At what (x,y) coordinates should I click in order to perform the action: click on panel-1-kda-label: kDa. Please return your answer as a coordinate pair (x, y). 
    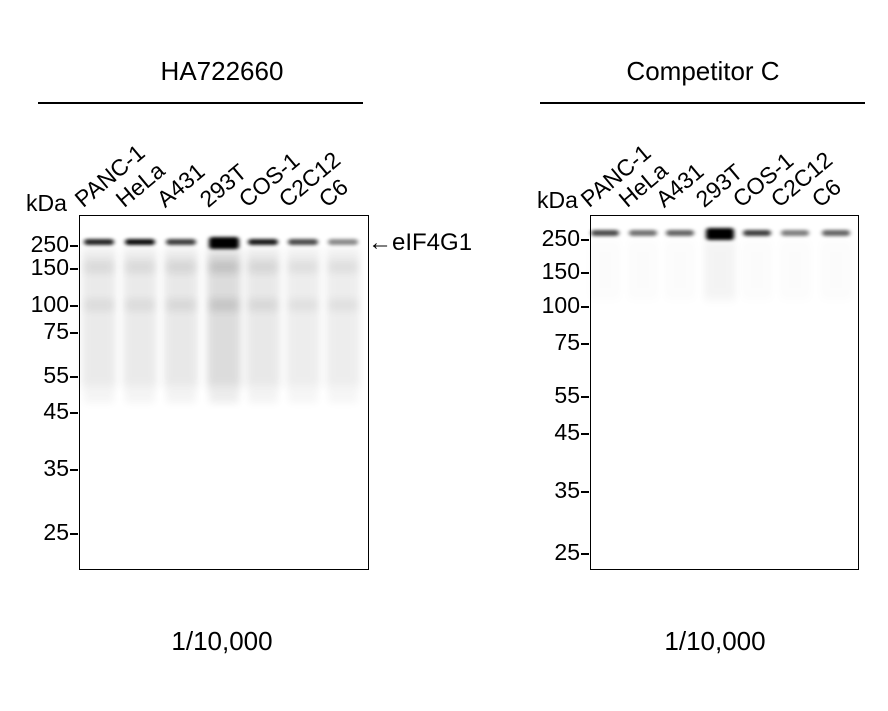
    Looking at the image, I should click on (46, 203).